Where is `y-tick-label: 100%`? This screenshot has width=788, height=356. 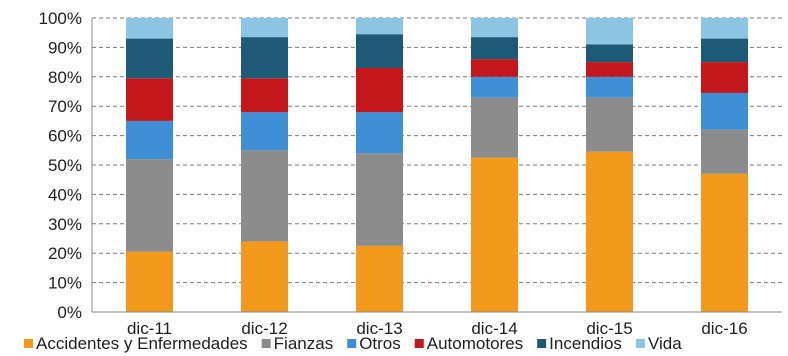 y-tick-label: 100% is located at coordinates (60, 18).